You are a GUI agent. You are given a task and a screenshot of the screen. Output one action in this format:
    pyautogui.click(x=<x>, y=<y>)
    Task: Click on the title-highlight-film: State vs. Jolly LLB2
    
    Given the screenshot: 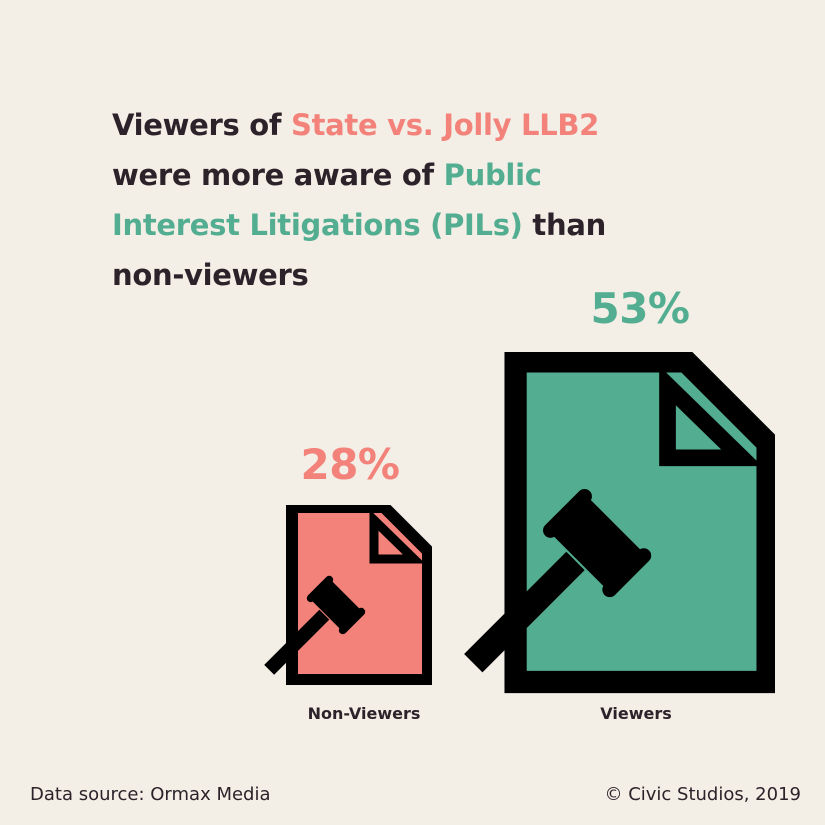 What is the action you would take?
    pyautogui.click(x=445, y=125)
    